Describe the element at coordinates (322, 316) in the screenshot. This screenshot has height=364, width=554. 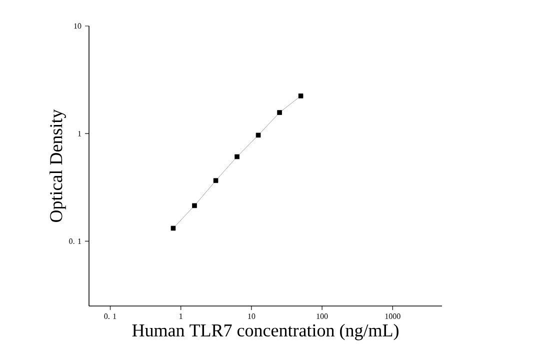
I see `x-tick-label: 100` at that location.